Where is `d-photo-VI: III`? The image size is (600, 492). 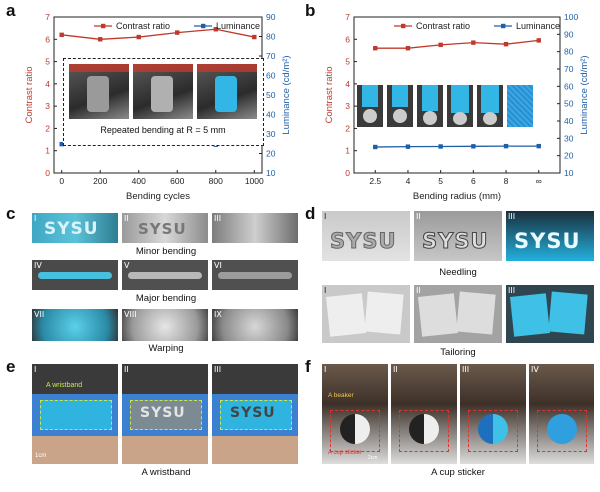
d-photo-VI: III is located at coordinates (550, 314).